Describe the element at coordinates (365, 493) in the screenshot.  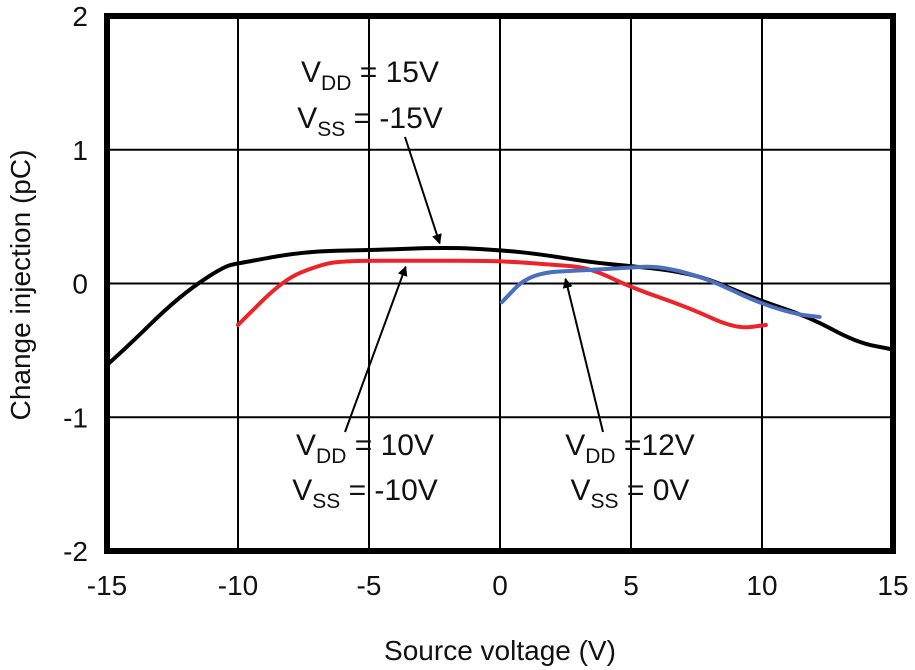
I see `annotation-1-line2: VSS = -10V` at that location.